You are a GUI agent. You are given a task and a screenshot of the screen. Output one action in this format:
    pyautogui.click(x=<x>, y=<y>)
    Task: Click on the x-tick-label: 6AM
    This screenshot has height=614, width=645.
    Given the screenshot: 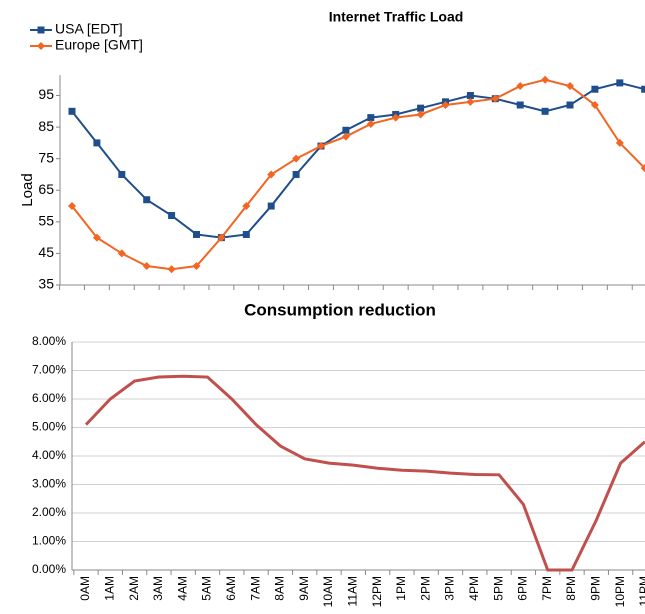 What is the action you would take?
    pyautogui.click(x=231, y=588)
    